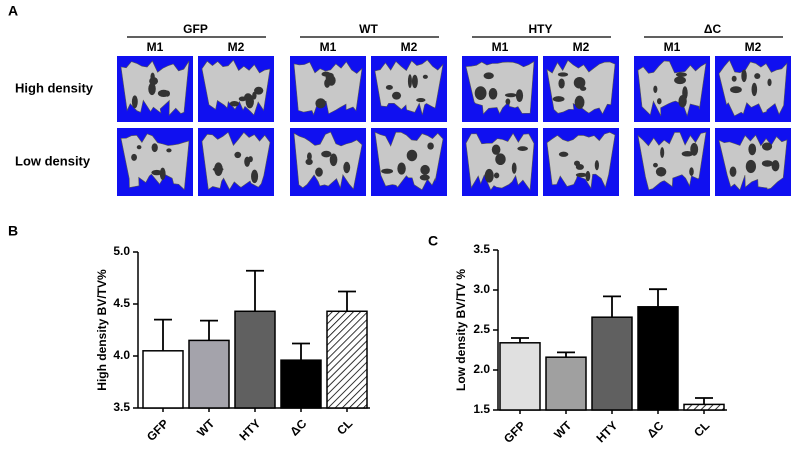 The image size is (800, 458). Describe the element at coordinates (121, 303) in the screenshot. I see `y-tick-label: 4.5` at that location.